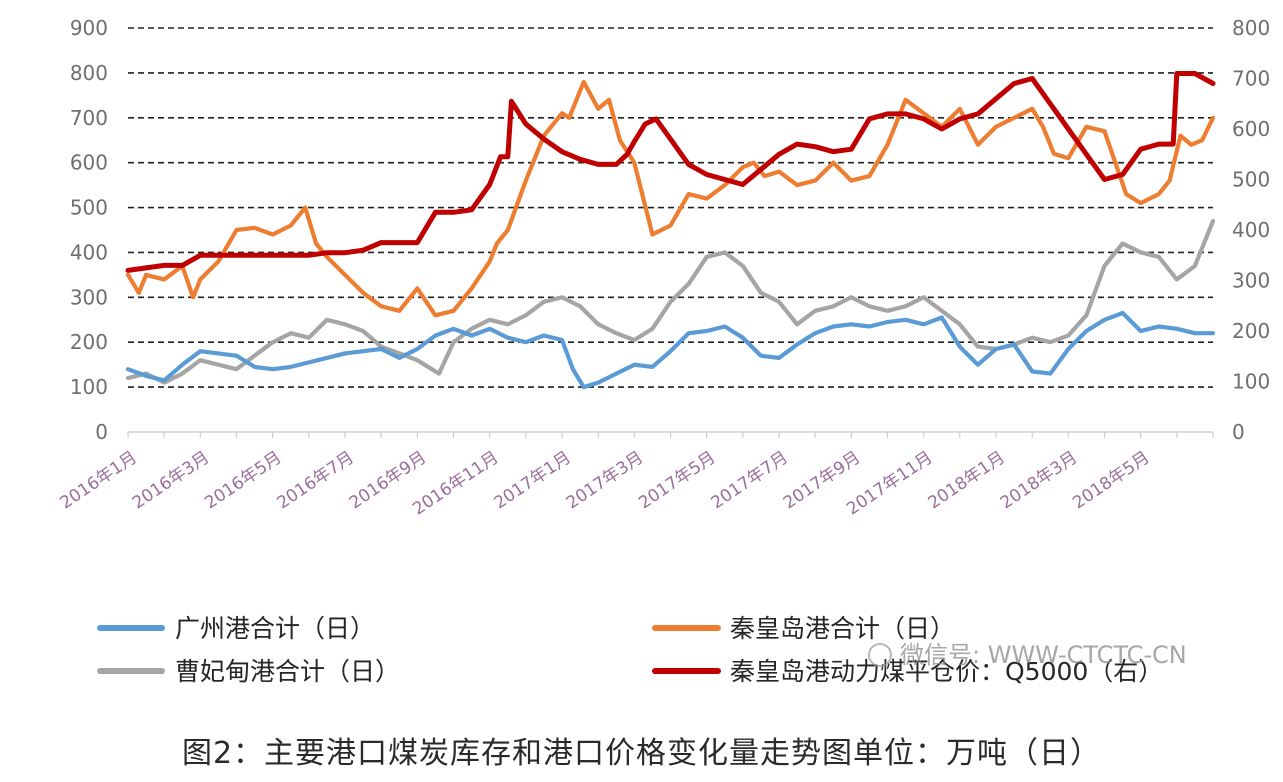 This screenshot has width=1283, height=782. Describe the element at coordinates (89, 208) in the screenshot. I see `left-tick-label: 500` at that location.